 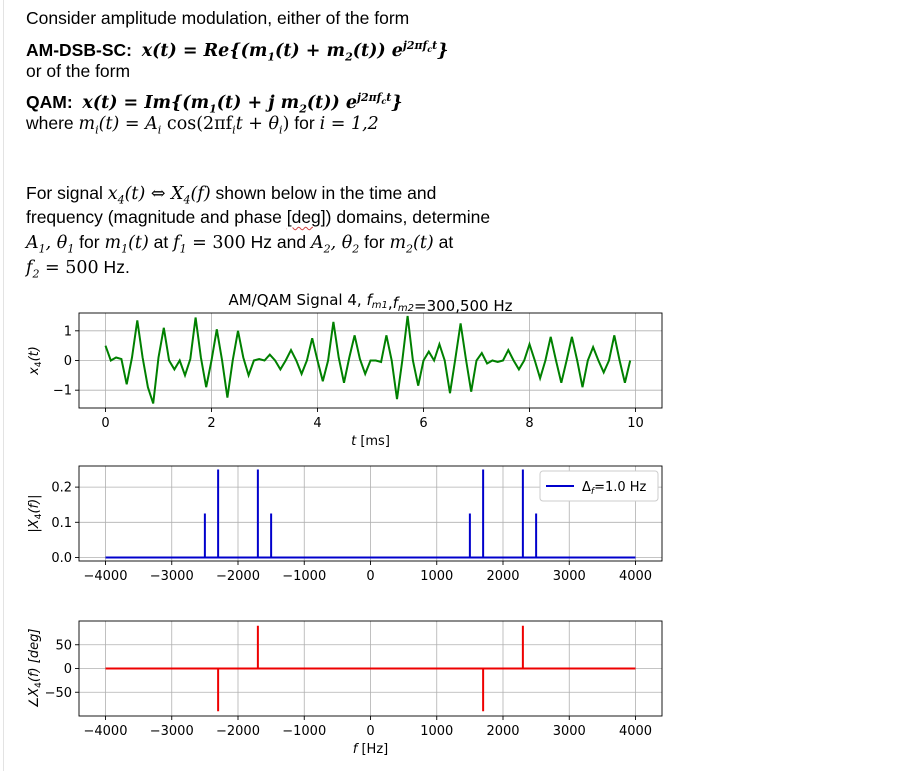 I want to click on text: ) domains, determine, so click(x=408, y=217).